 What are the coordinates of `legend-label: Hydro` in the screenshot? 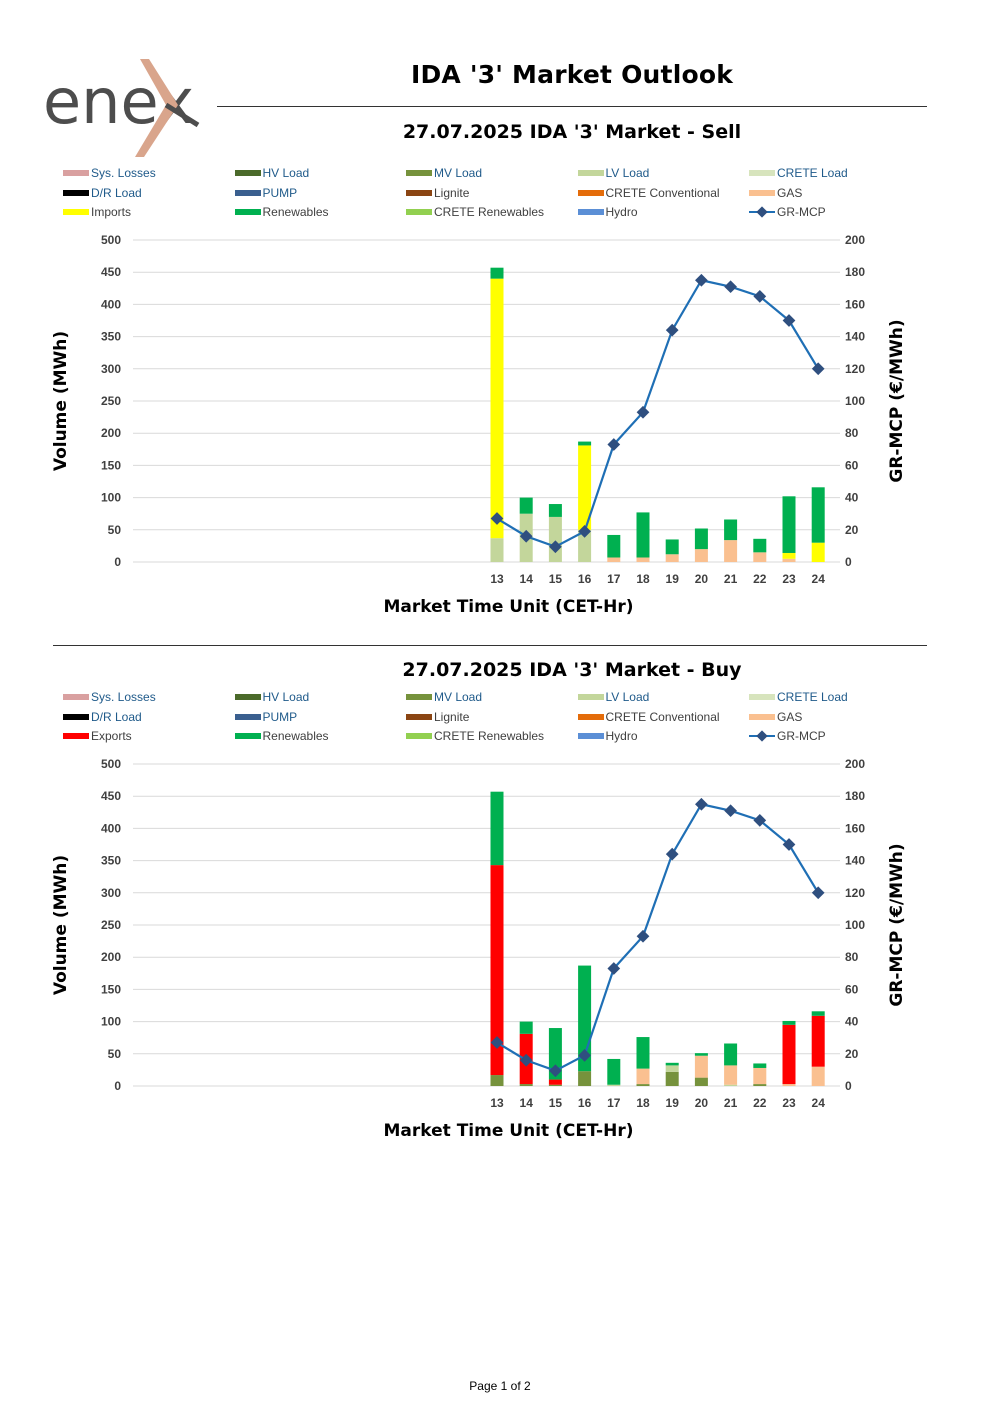 It's located at (621, 212).